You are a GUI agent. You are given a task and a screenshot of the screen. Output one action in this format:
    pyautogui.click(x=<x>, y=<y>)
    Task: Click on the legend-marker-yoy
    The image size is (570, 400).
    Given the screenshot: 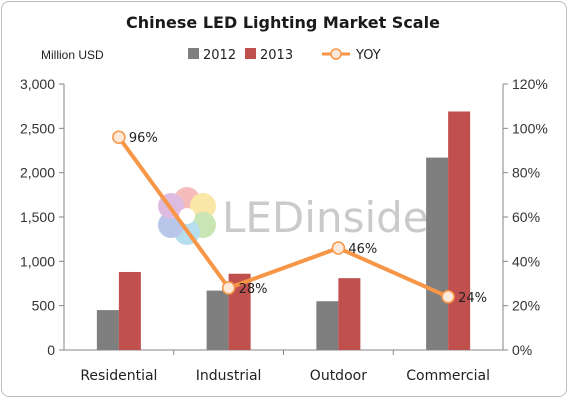 What is the action you would take?
    pyautogui.click(x=336, y=54)
    